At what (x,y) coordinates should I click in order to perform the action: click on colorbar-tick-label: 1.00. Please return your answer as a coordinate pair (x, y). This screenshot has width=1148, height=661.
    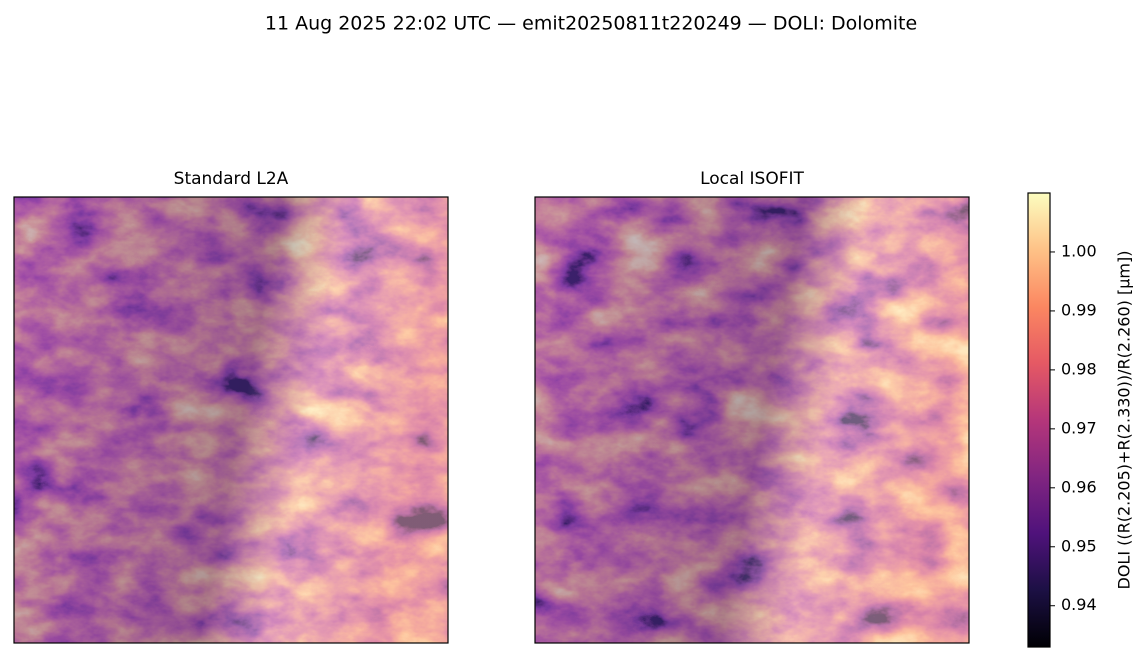
    Looking at the image, I should click on (1079, 250).